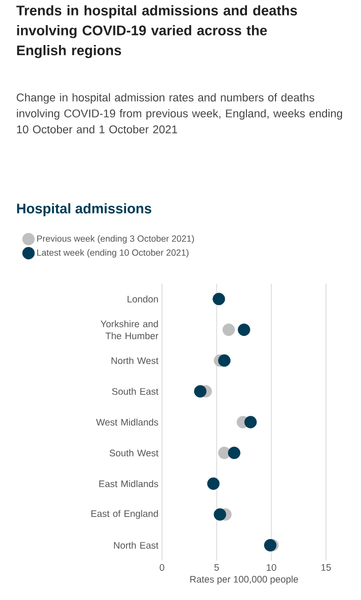 The image size is (361, 600). What do you see at coordinates (115, 239) in the screenshot?
I see `legend-label: Previous week (ending 3 October 2021)` at bounding box center [115, 239].